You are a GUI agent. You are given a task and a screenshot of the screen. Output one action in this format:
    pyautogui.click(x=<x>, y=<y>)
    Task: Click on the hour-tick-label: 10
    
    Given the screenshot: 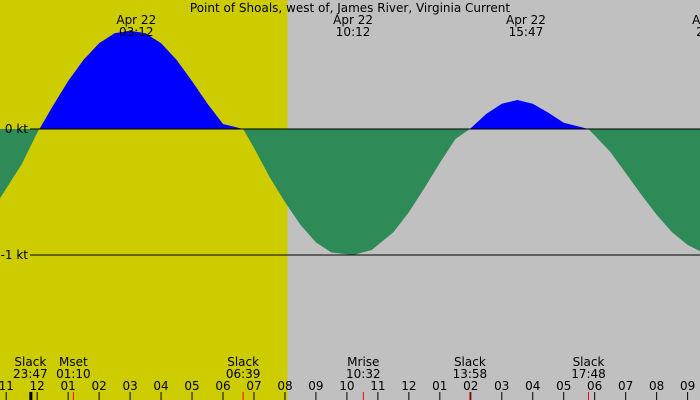 What is the action you would take?
    pyautogui.click(x=346, y=386)
    